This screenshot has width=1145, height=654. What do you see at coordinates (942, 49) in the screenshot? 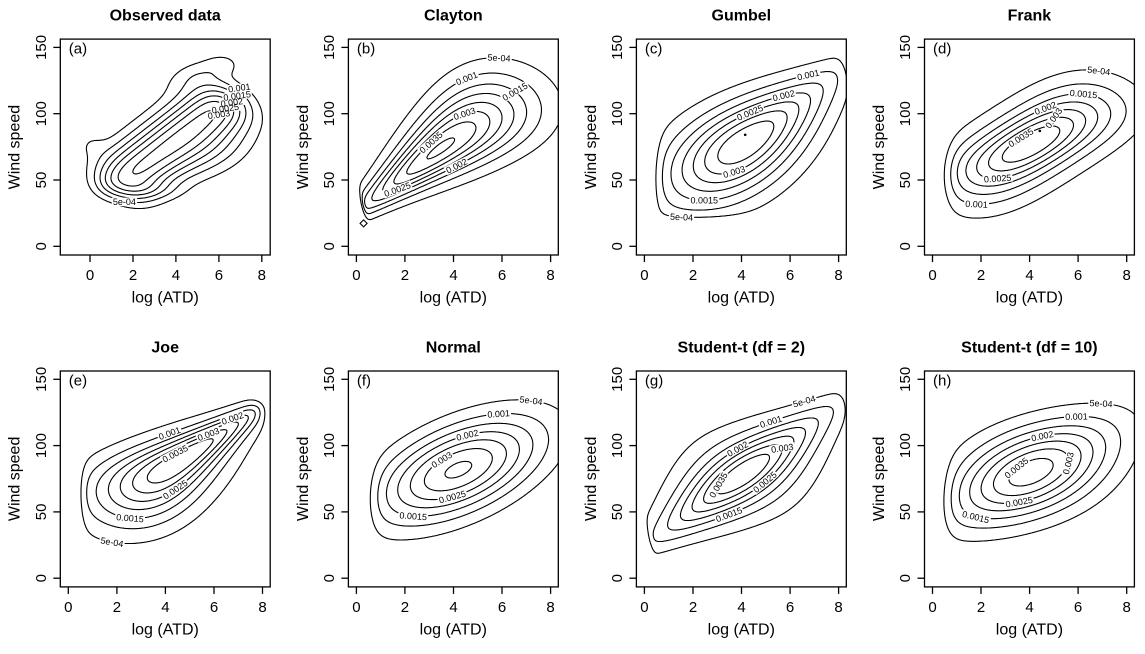
I see `svg-text: (d)` at bounding box center [942, 49].